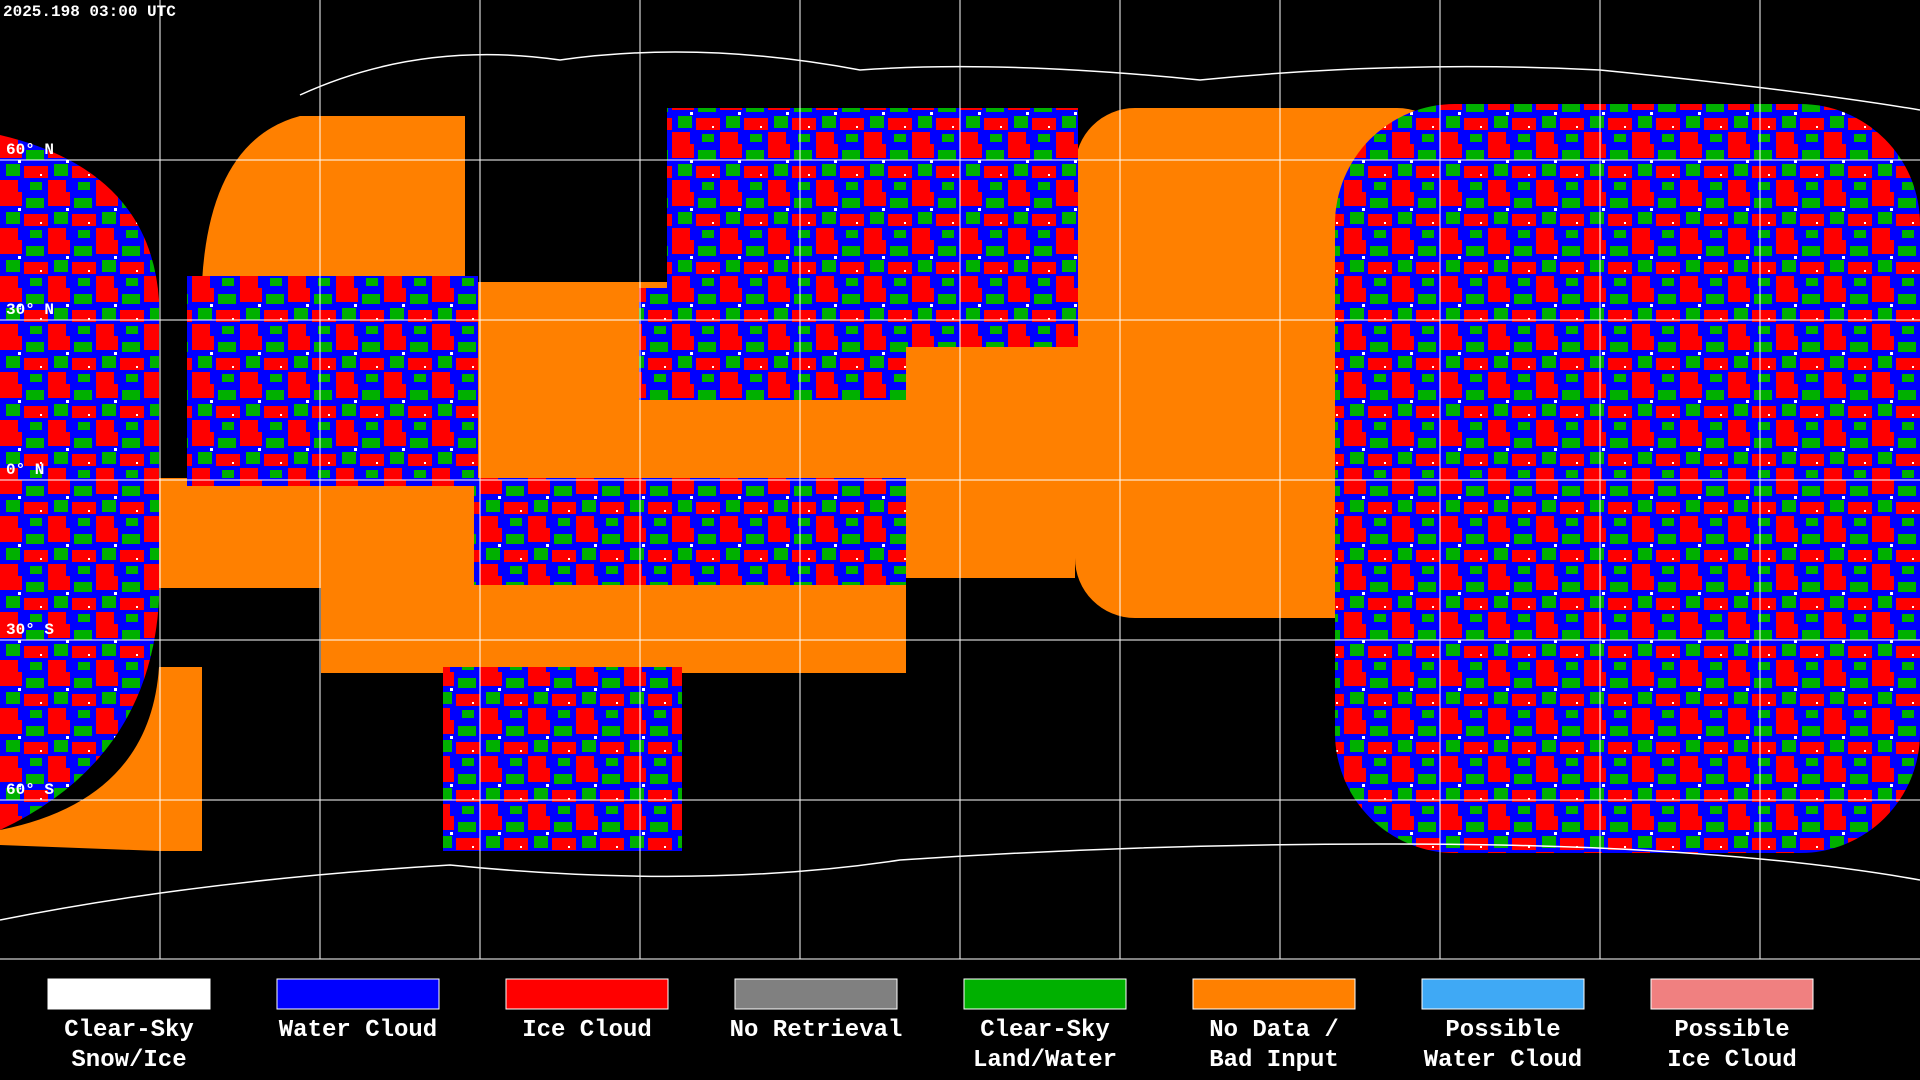 The width and height of the screenshot is (1920, 1080). What do you see at coordinates (25, 470) in the screenshot?
I see `latitude-label: 0° N` at bounding box center [25, 470].